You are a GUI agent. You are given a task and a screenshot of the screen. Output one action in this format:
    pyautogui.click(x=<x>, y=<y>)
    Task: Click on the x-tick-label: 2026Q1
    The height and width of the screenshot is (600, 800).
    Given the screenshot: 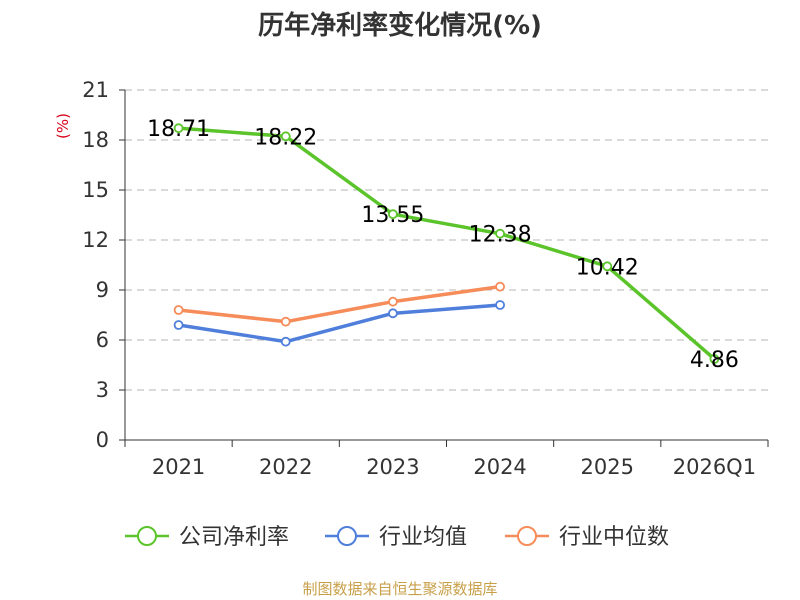 What is the action you would take?
    pyautogui.click(x=714, y=467)
    